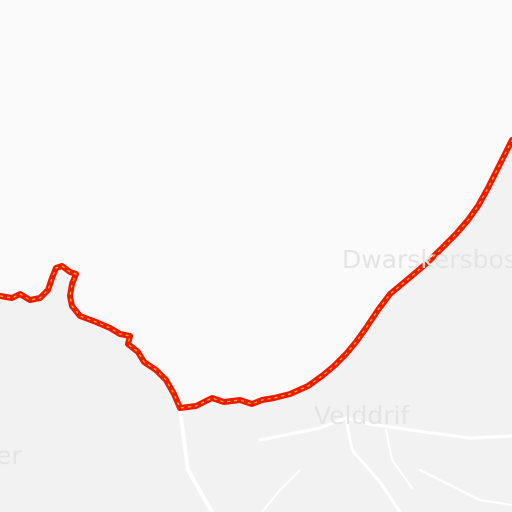  What do you see at coordinates (281, 490) in the screenshot?
I see `road-southwest` at bounding box center [281, 490].